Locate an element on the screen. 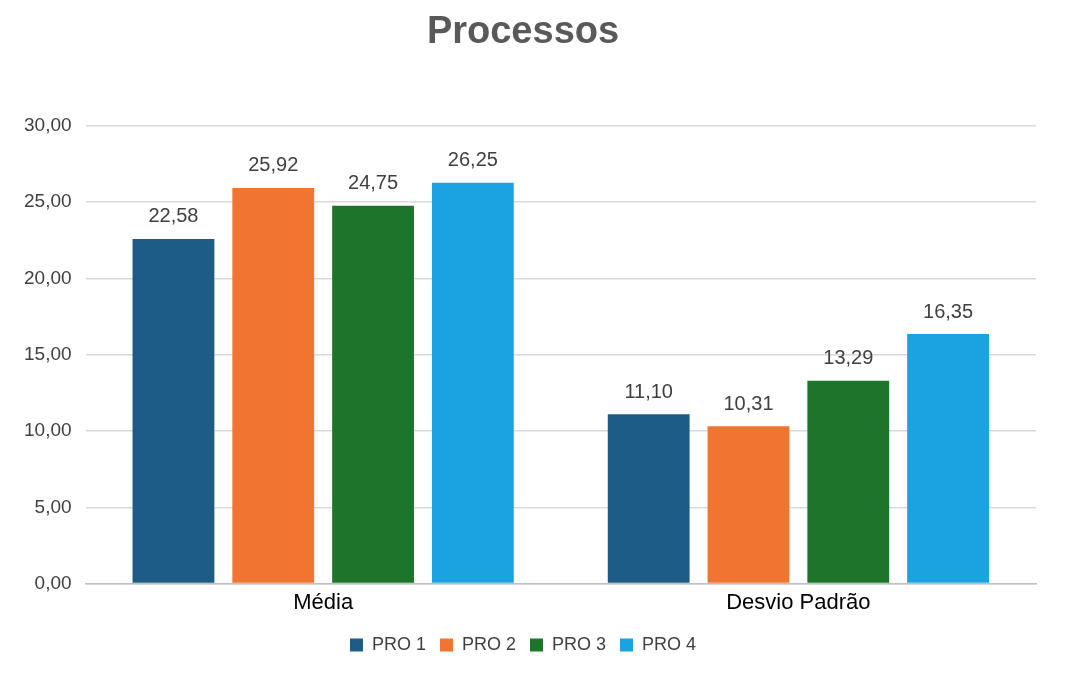 The height and width of the screenshot is (674, 1066). legend-label: PRO 2 is located at coordinates (489, 643).